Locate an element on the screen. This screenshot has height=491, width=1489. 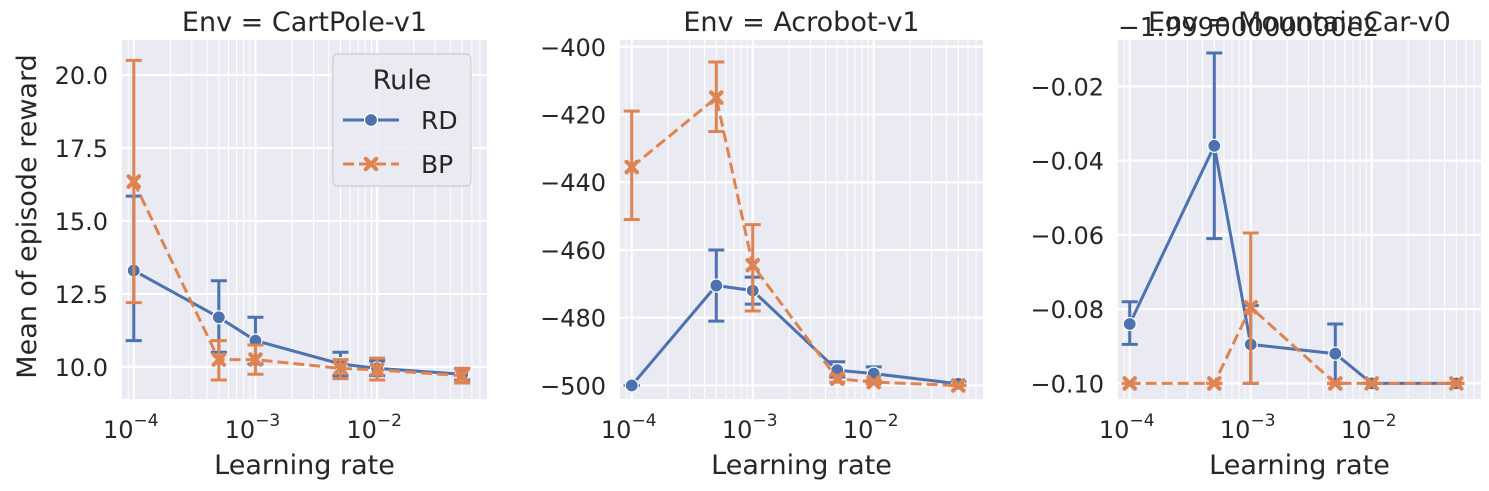
subplot-title: Env = MountainCar-v0 is located at coordinates (1299, 22).